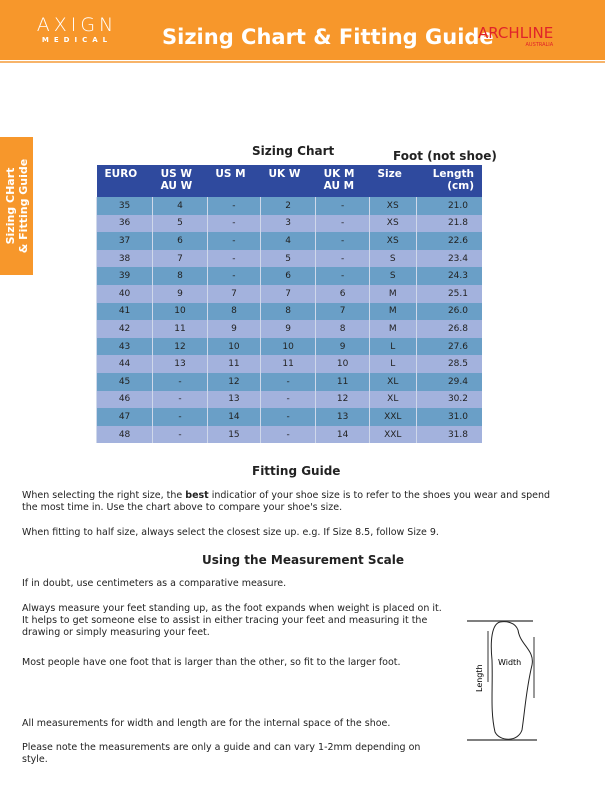  I want to click on table-cell: 39, so click(124, 276).